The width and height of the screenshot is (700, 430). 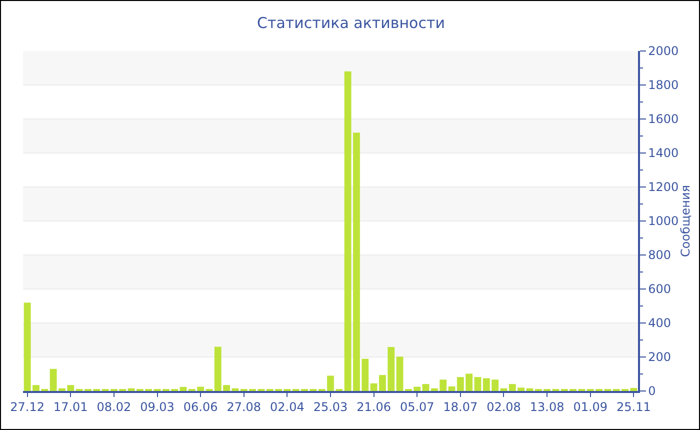 What do you see at coordinates (663, 51) in the screenshot?
I see `y-tick-label: 2000` at bounding box center [663, 51].